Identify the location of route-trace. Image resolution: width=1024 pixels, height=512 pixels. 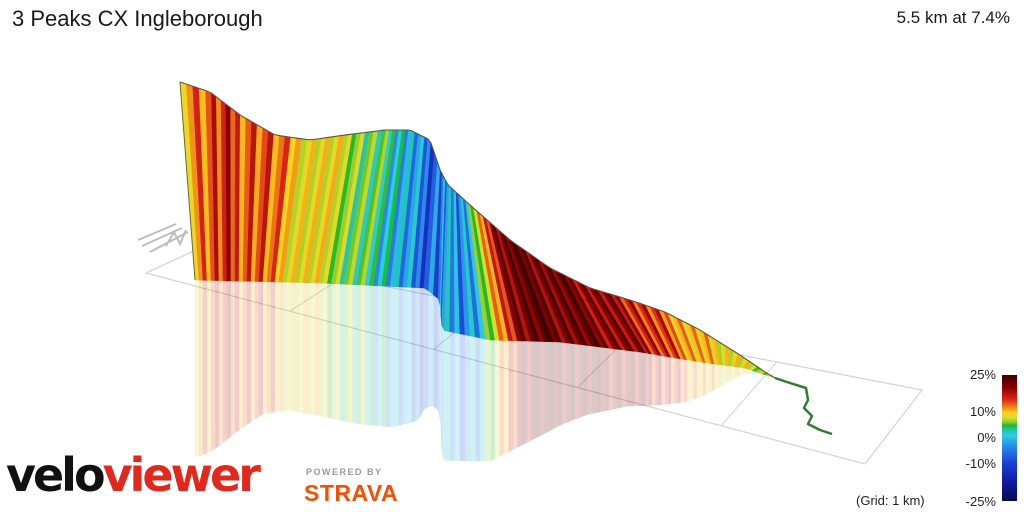
(803, 406).